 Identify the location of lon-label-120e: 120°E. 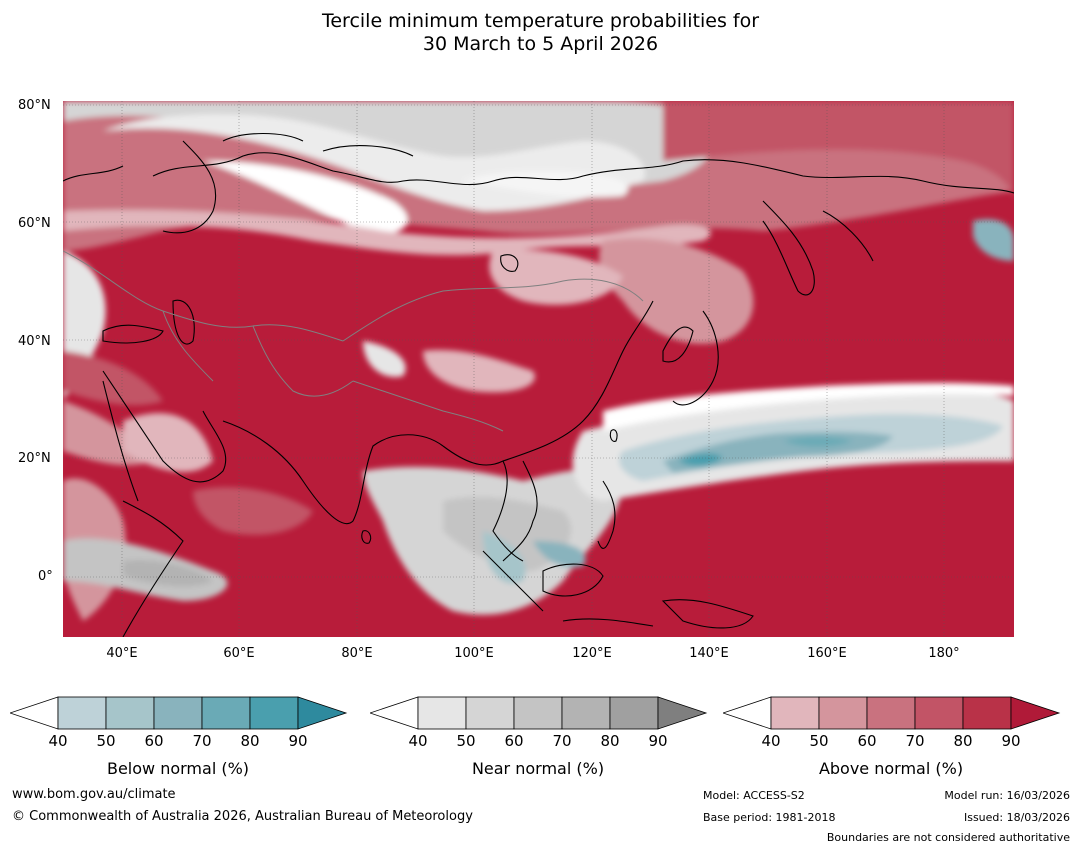
(592, 653).